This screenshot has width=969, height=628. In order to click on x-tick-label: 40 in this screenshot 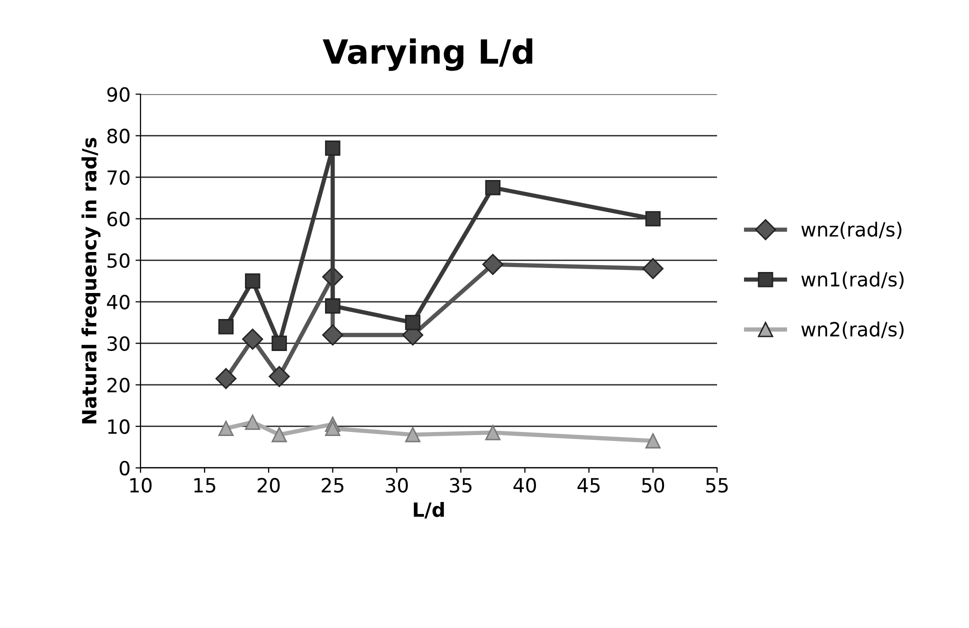, I will do `click(524, 485)`.